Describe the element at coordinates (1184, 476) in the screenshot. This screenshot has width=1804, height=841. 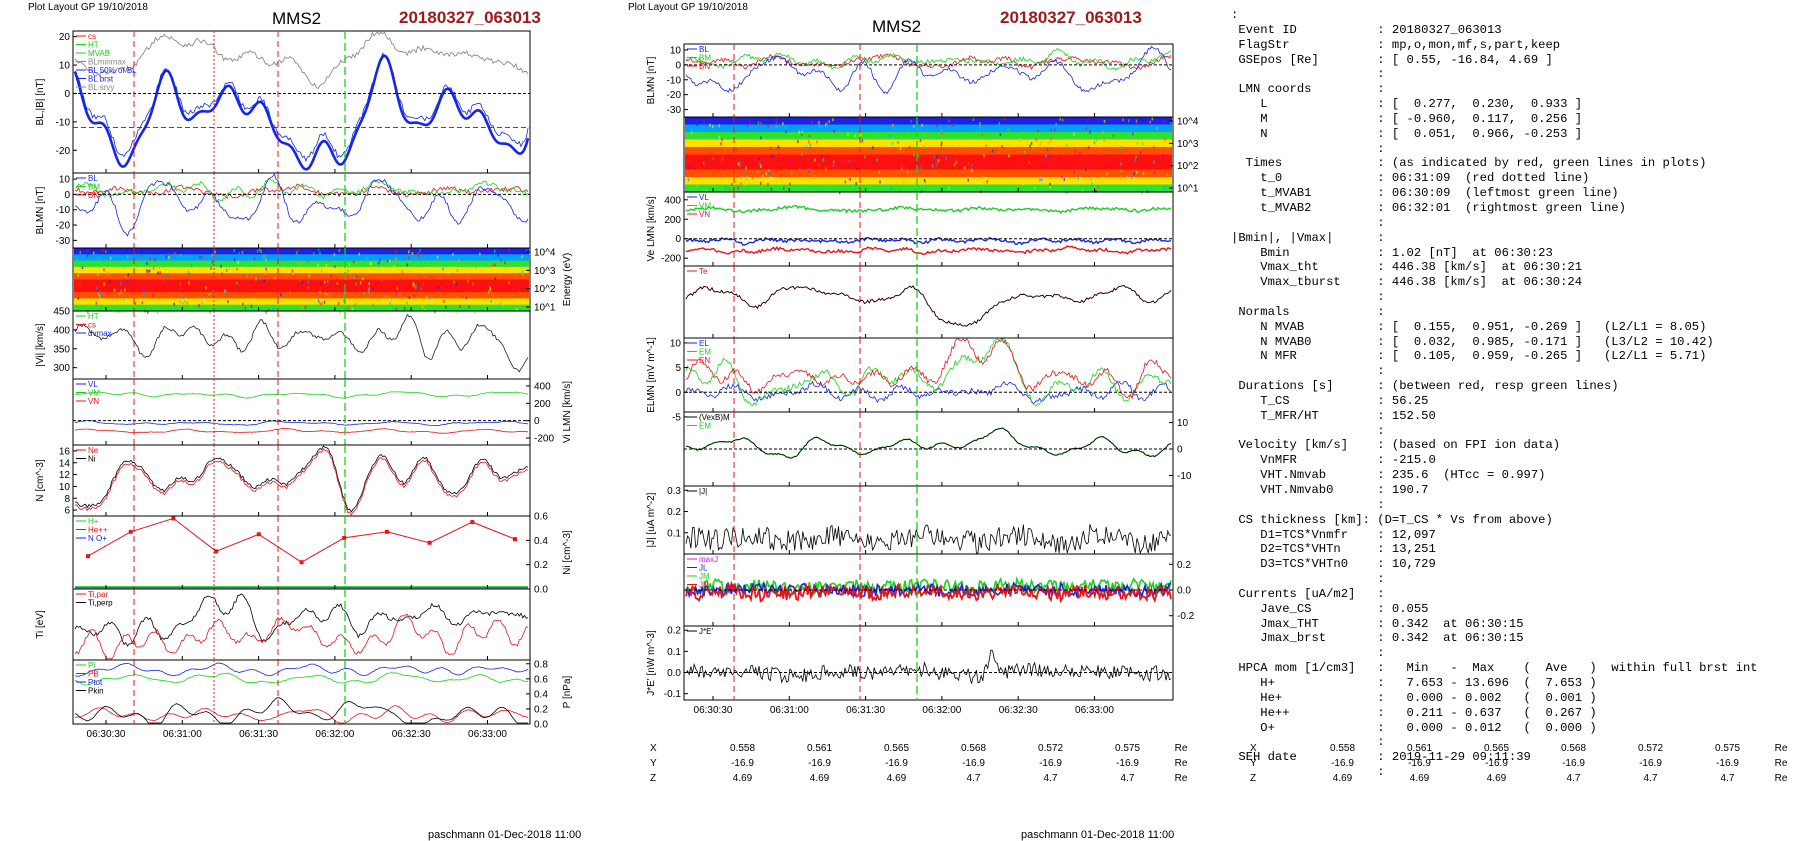
I see `y-tick-label: -10` at that location.